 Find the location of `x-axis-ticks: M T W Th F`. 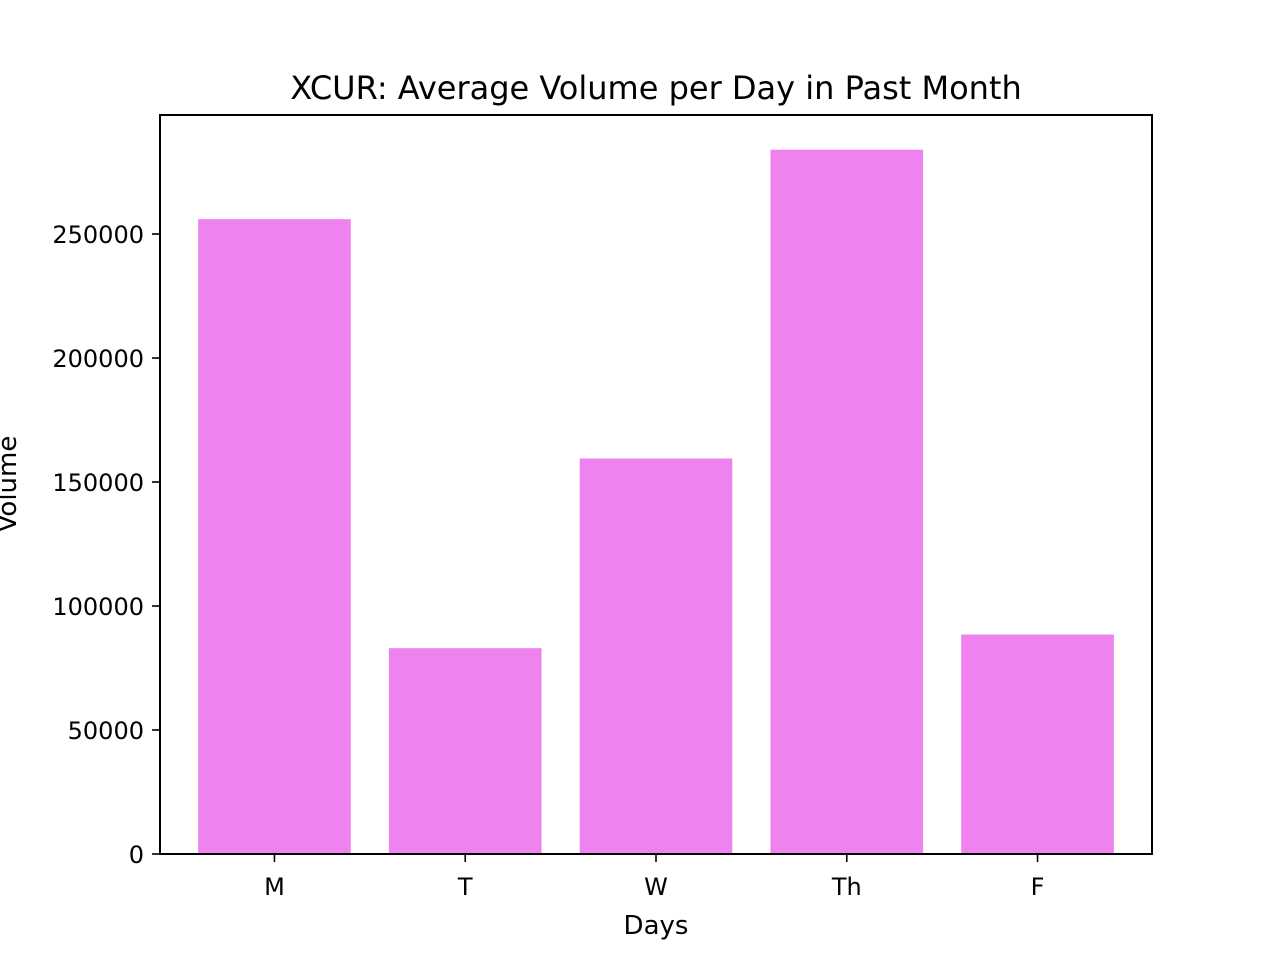

x-axis-ticks: M T W Th F is located at coordinates (654, 877).